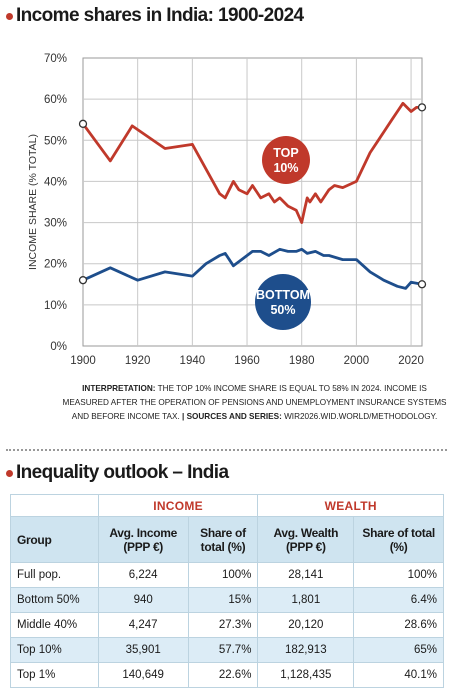 This screenshot has width=453, height=695. I want to click on chart-title: Income shares in India: 1900-2024, so click(155, 16).